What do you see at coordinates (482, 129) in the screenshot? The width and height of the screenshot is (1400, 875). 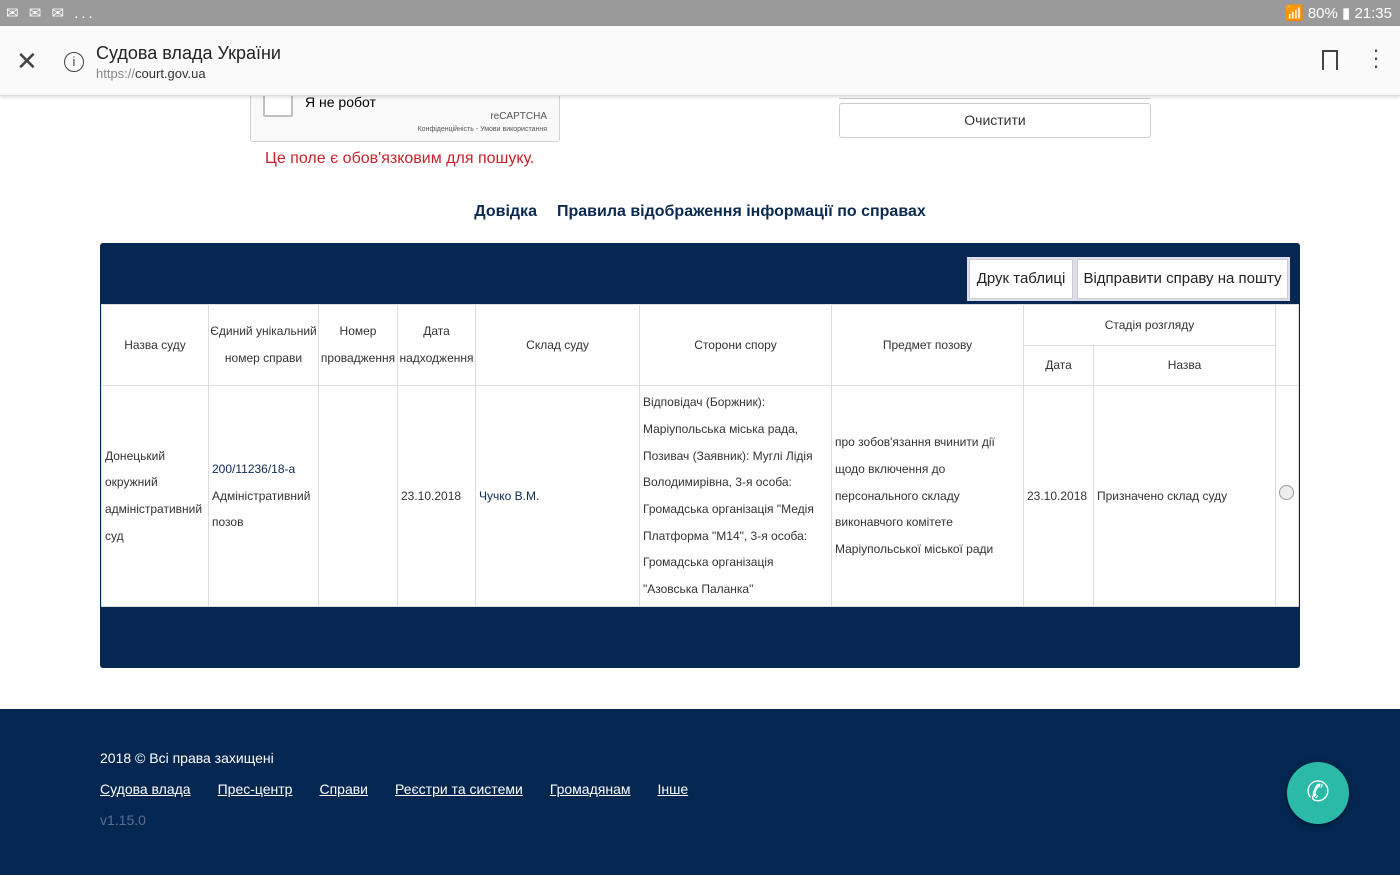 I see `captcha-terms: Конфіденційність - Умови використання` at bounding box center [482, 129].